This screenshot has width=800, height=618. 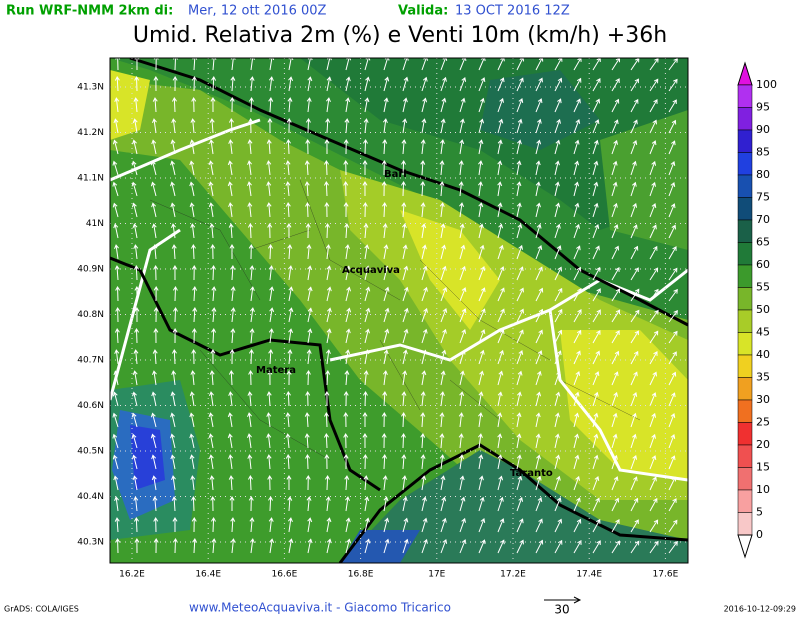 What do you see at coordinates (763, 354) in the screenshot?
I see `colorbar-label: 40` at bounding box center [763, 354].